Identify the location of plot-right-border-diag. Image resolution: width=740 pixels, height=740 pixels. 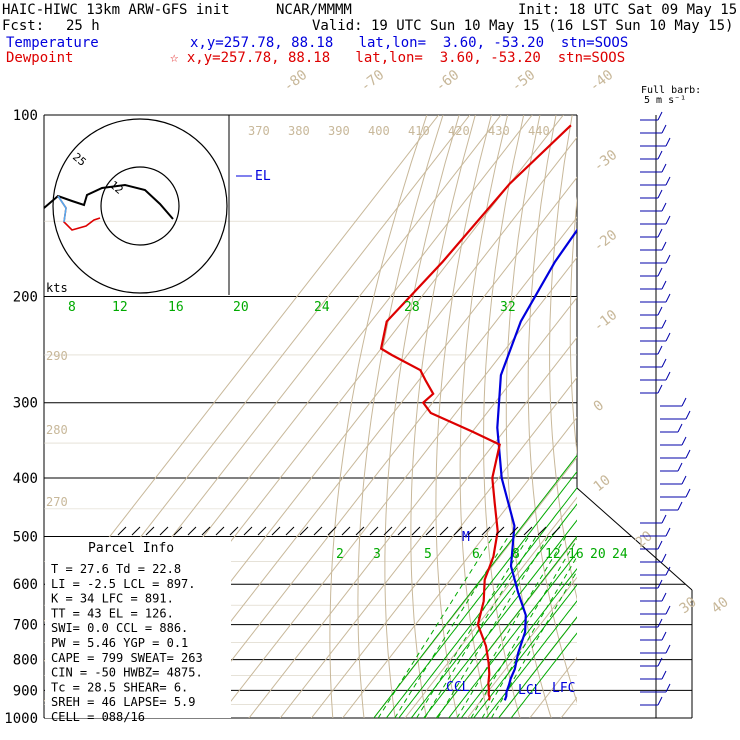
(634, 539).